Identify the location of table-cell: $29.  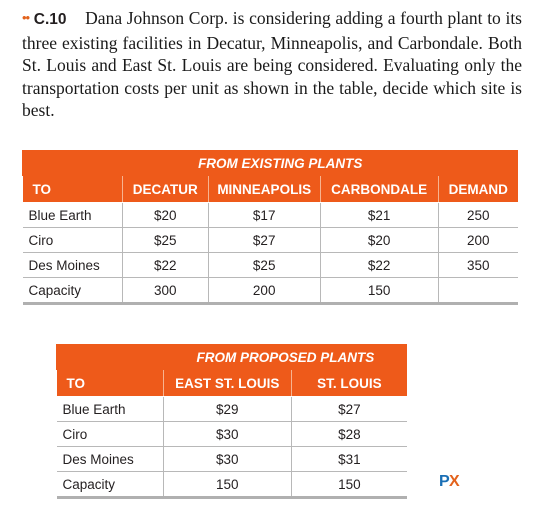
(227, 409).